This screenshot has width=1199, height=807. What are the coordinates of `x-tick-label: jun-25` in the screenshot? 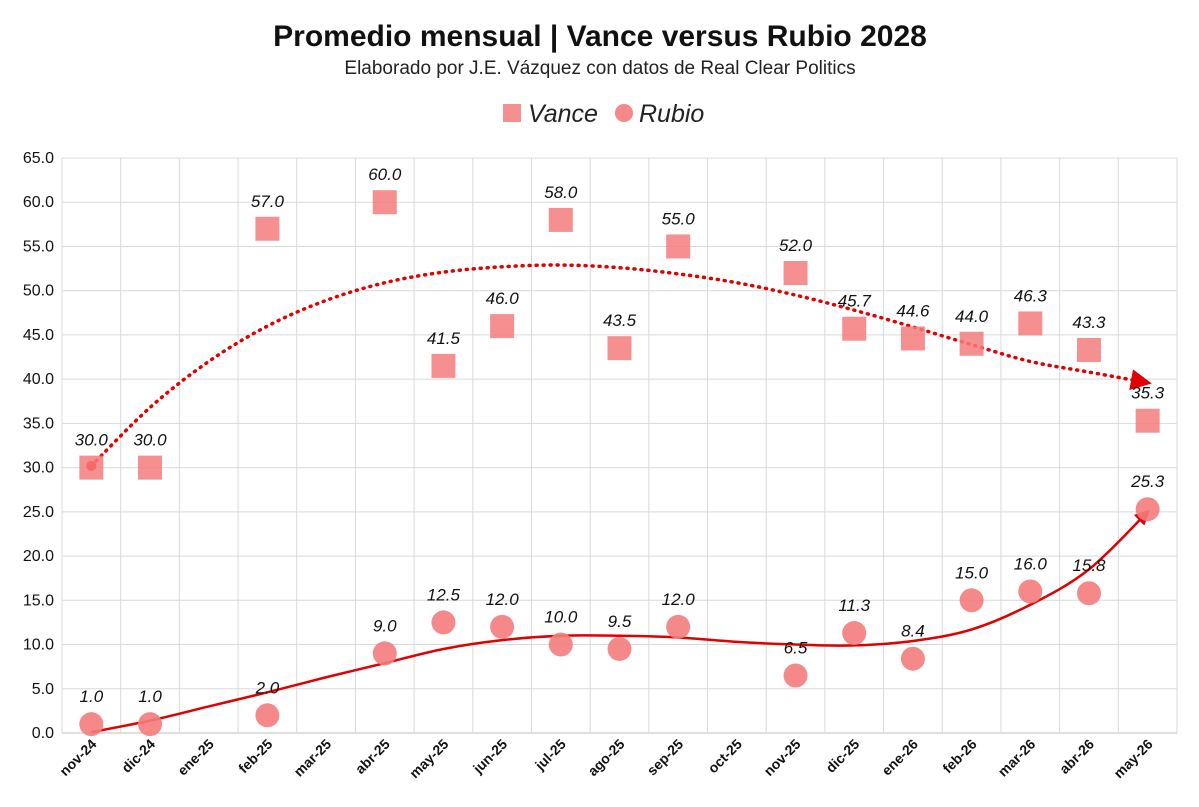 It's located at (489, 756).